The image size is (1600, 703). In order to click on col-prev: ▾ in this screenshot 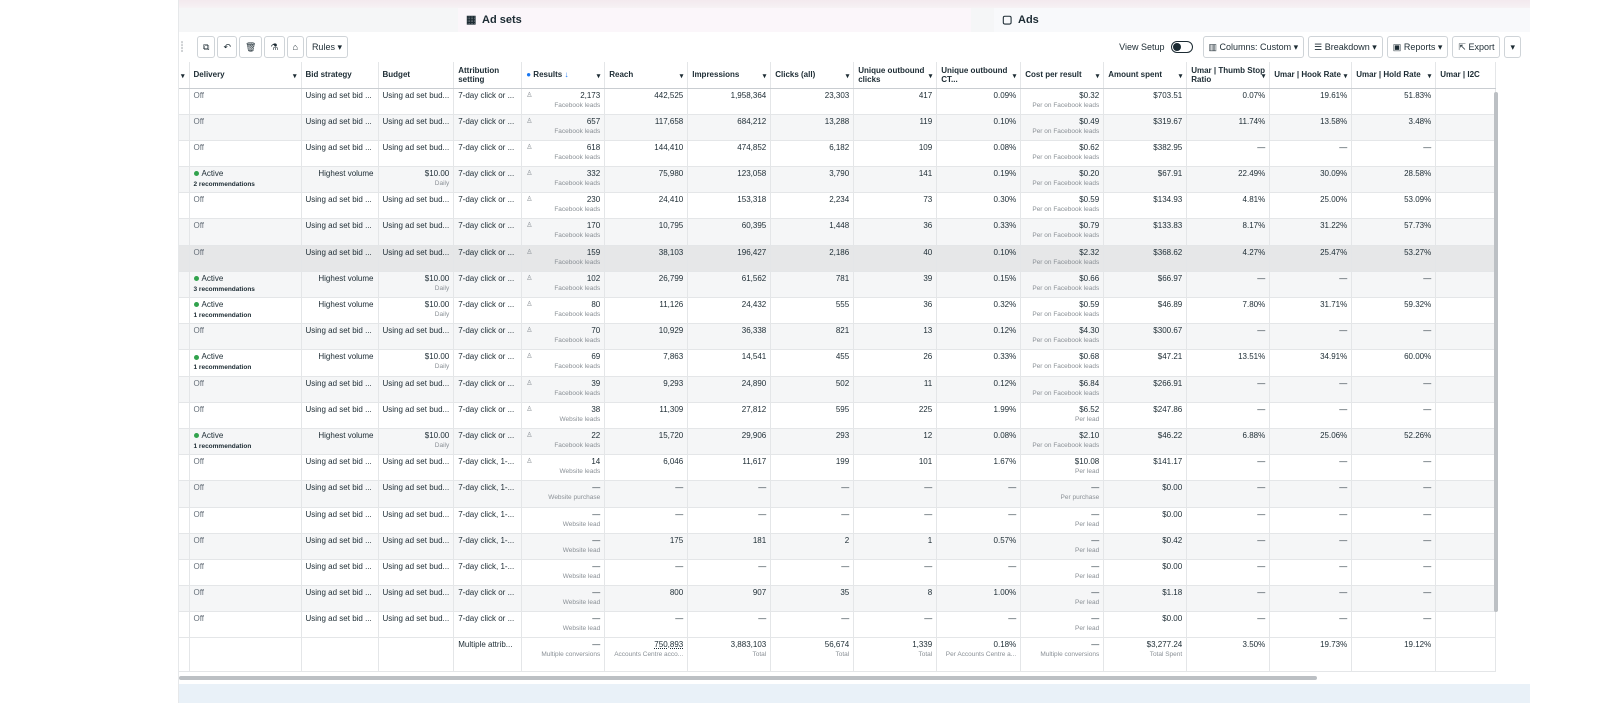, I will do `click(184, 75)`.